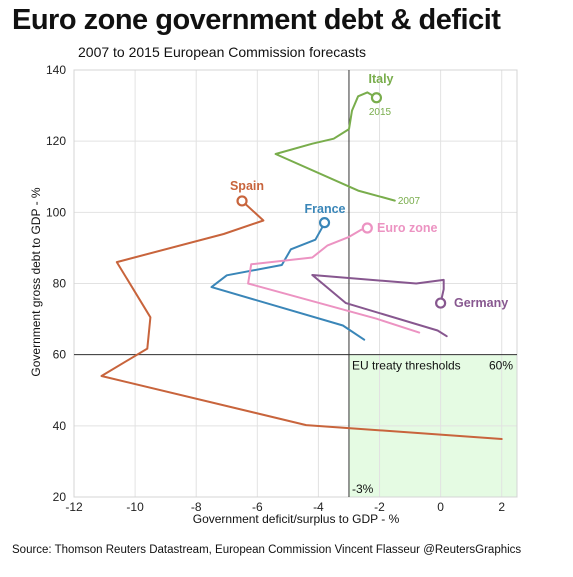 This screenshot has height=577, width=573. I want to click on y-tick-label: 140, so click(56, 70).